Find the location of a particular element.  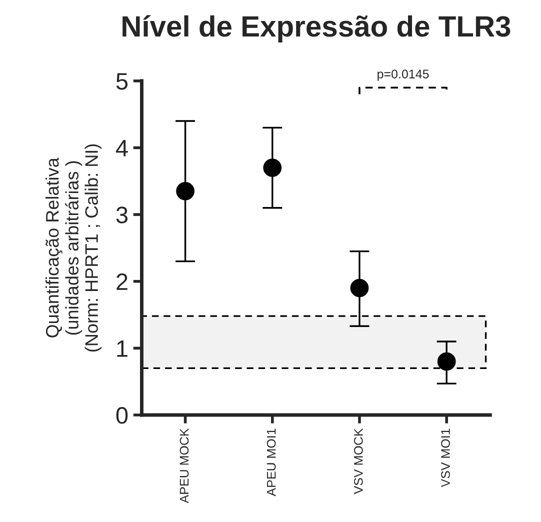

y-tick-label: 3 is located at coordinates (122, 215).